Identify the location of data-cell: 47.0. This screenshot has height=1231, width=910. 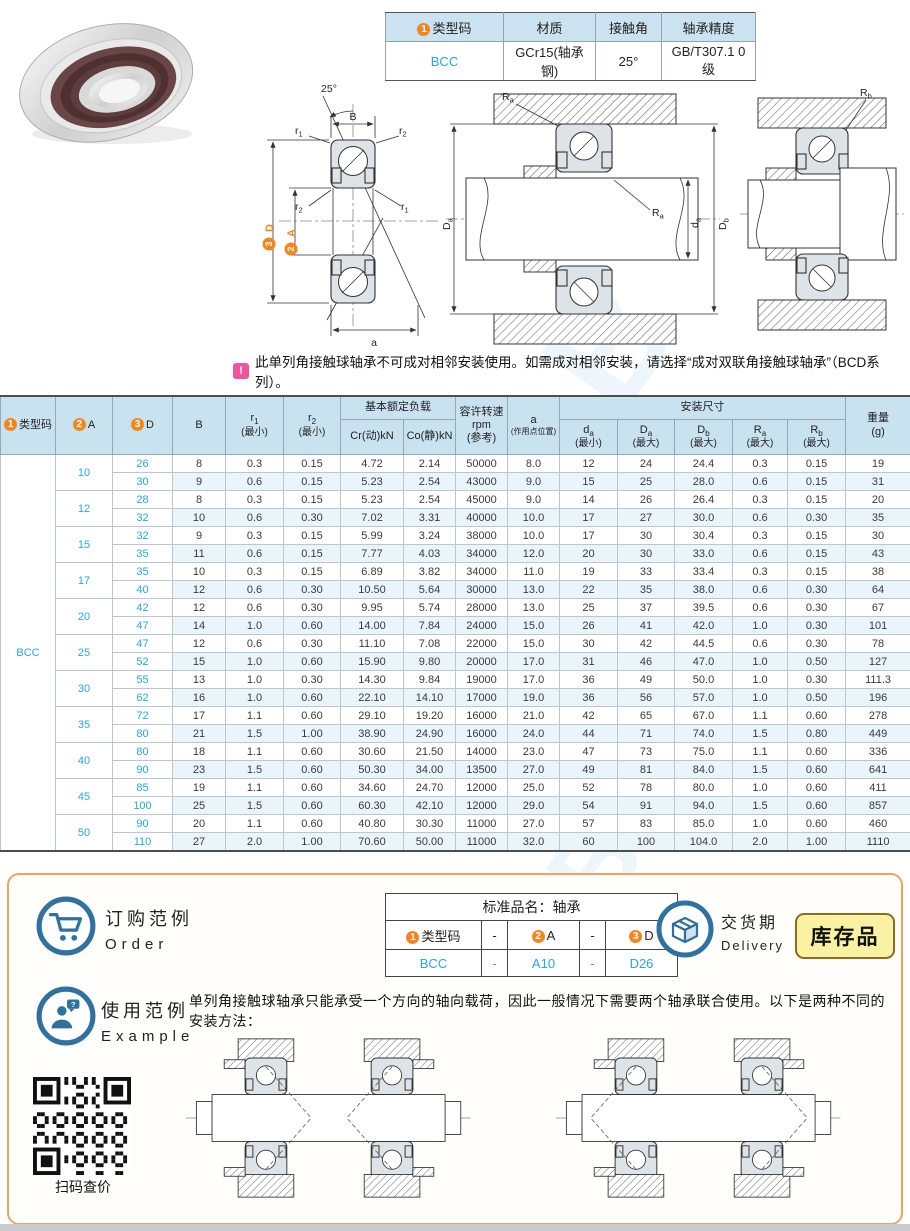
(703, 661).